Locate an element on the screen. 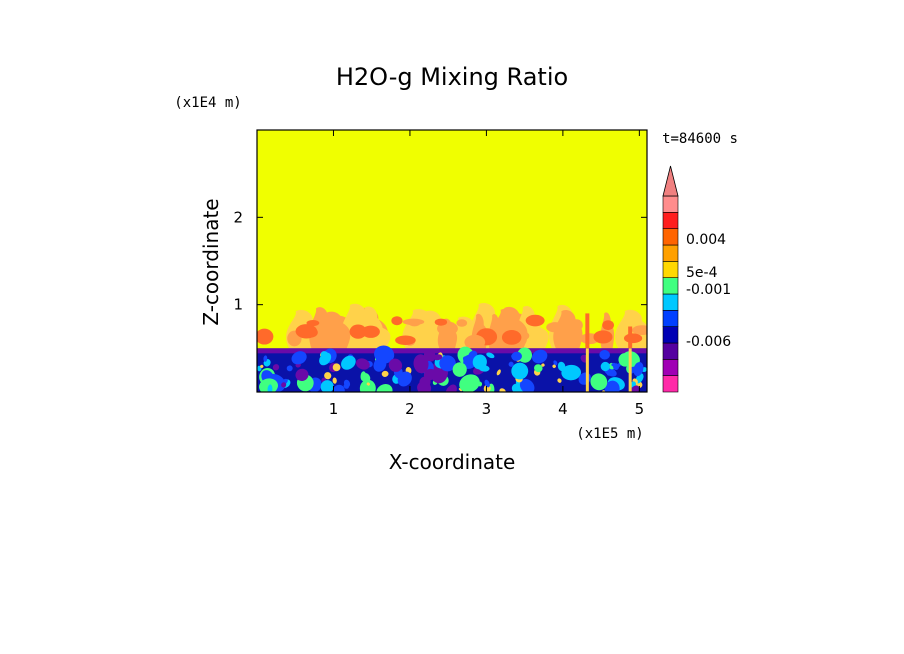  y-axis: 12 is located at coordinates (440, 261).